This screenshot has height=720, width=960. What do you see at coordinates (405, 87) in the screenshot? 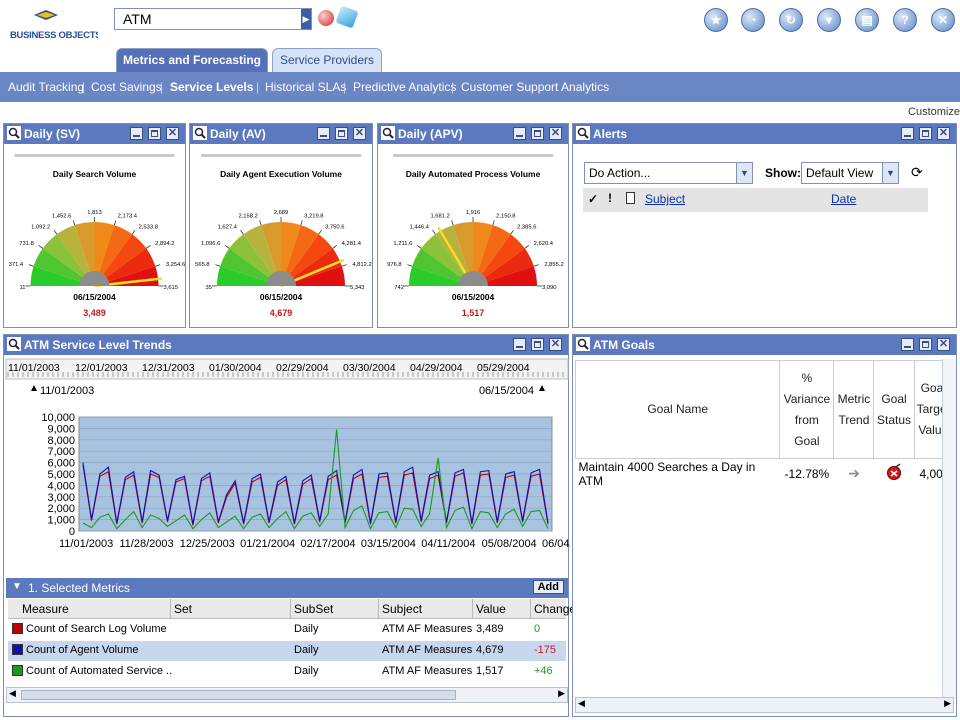
I see `subnav-predictive-analytics: Predictive Analytics` at bounding box center [405, 87].